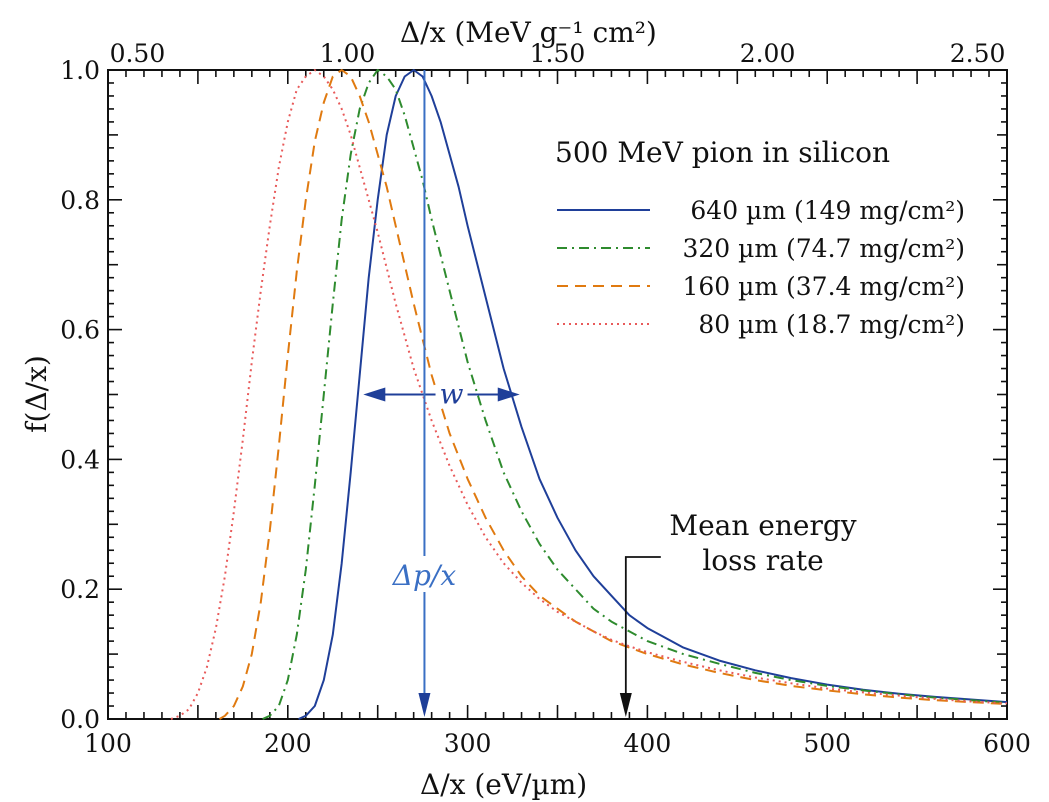 The width and height of the screenshot is (1049, 802). I want to click on y-tick-label: 1.0, so click(80, 70).